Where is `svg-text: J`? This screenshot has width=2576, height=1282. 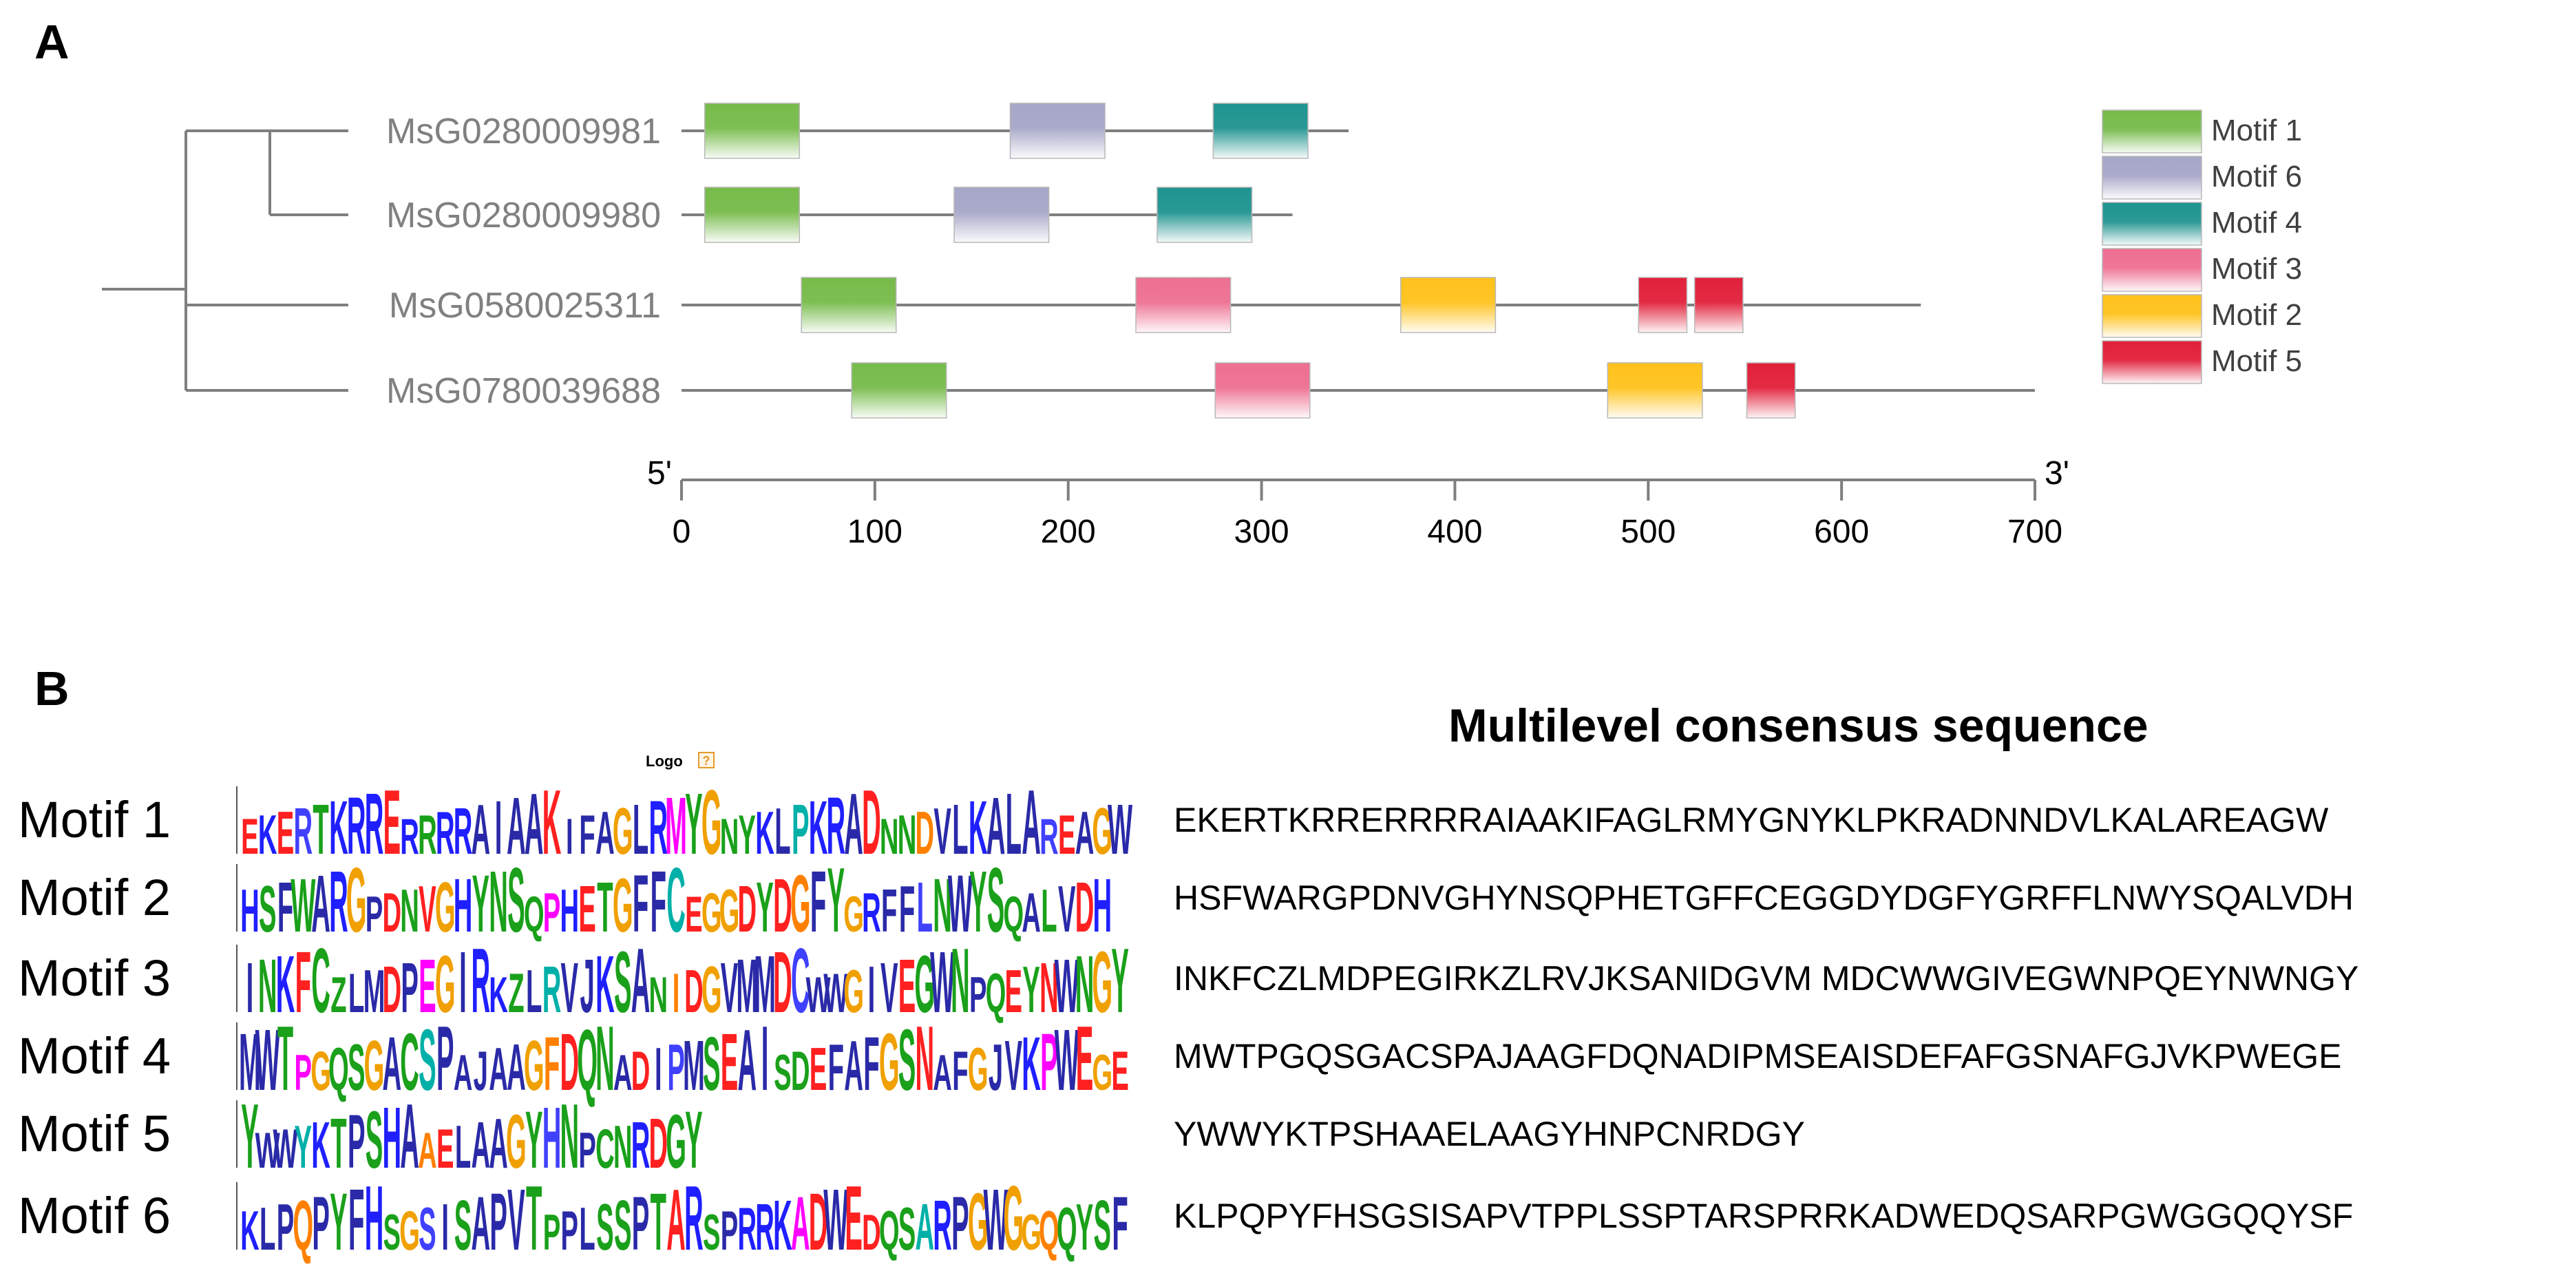
svg-text: J is located at coordinates (587, 986).